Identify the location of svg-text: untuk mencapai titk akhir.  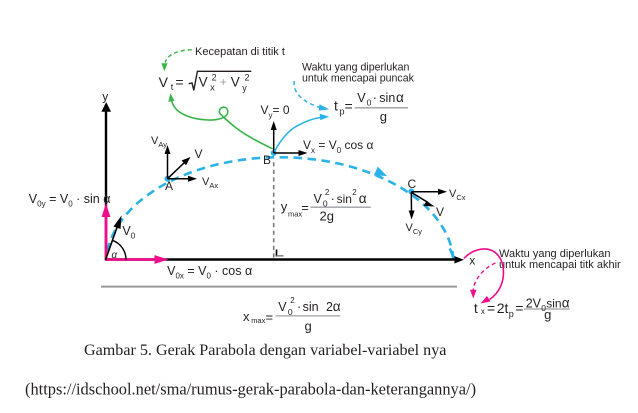
(560, 265).